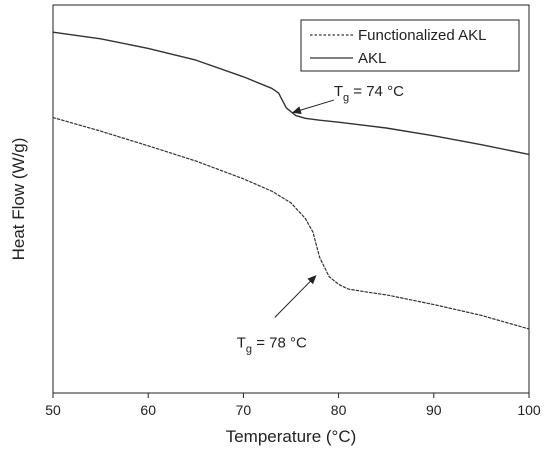 The image size is (550, 456). Describe the element at coordinates (529, 410) in the screenshot. I see `x-tick-label: 100` at that location.